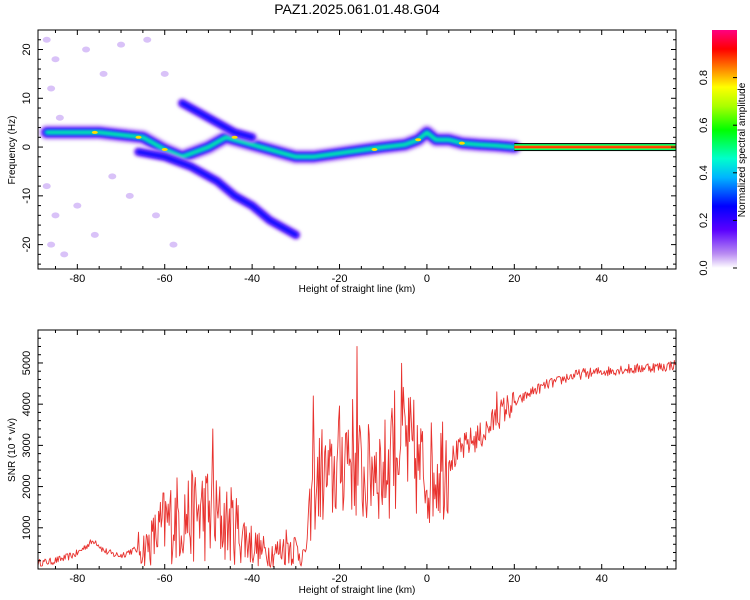 The height and width of the screenshot is (600, 750). What do you see at coordinates (704, 77) in the screenshot?
I see `colorbar-tick-label: 0.8` at bounding box center [704, 77].